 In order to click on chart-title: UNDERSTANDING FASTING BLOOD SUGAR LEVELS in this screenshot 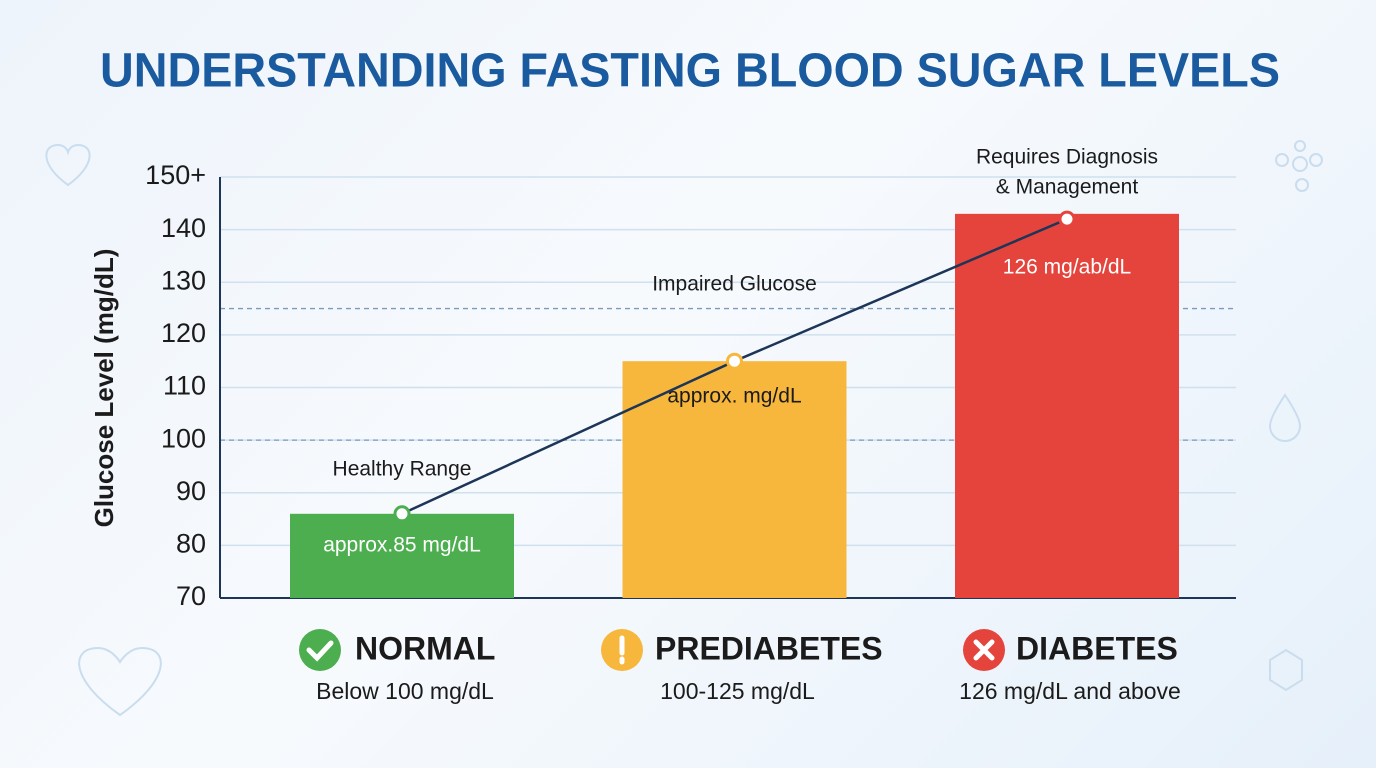, I will do `click(690, 71)`.